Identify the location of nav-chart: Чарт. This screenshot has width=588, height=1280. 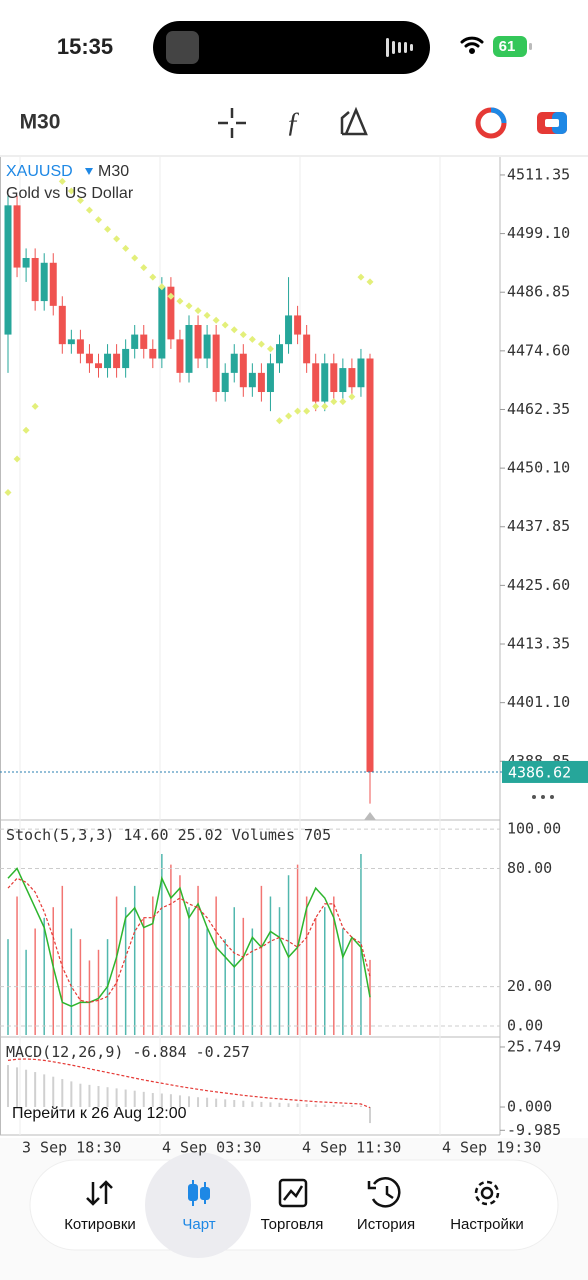
(198, 1224).